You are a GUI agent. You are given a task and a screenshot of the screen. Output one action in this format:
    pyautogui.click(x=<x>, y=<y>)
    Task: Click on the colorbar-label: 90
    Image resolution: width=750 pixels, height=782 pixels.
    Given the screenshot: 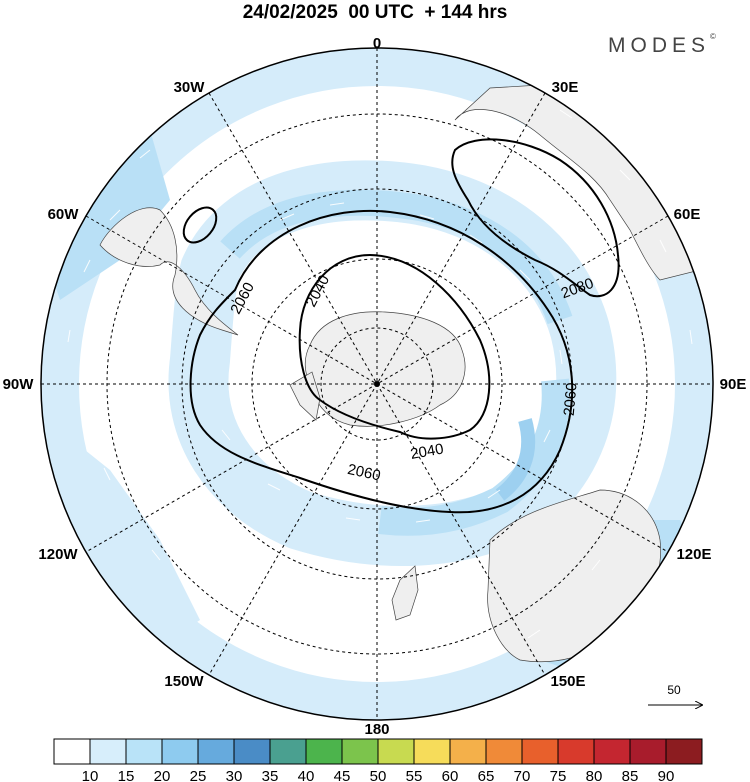 What is the action you would take?
    pyautogui.click(x=666, y=775)
    